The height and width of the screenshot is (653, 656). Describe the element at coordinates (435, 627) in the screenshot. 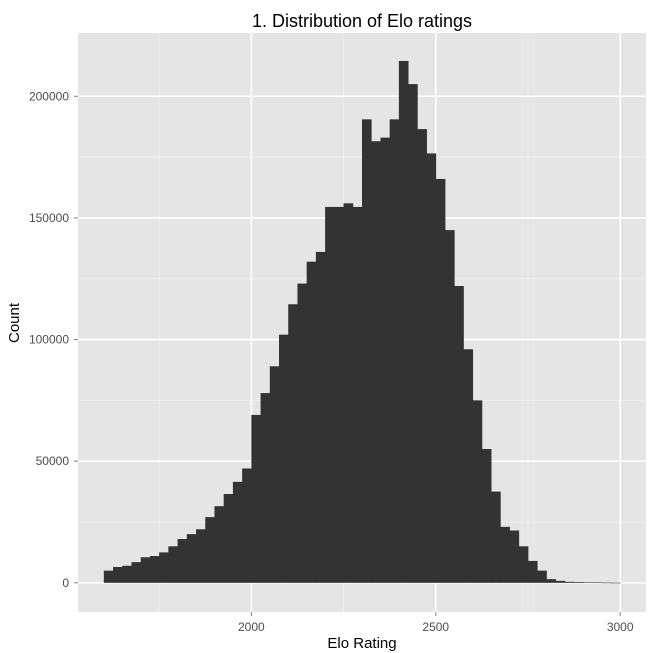

I see `x-tick-label: 2500` at that location.